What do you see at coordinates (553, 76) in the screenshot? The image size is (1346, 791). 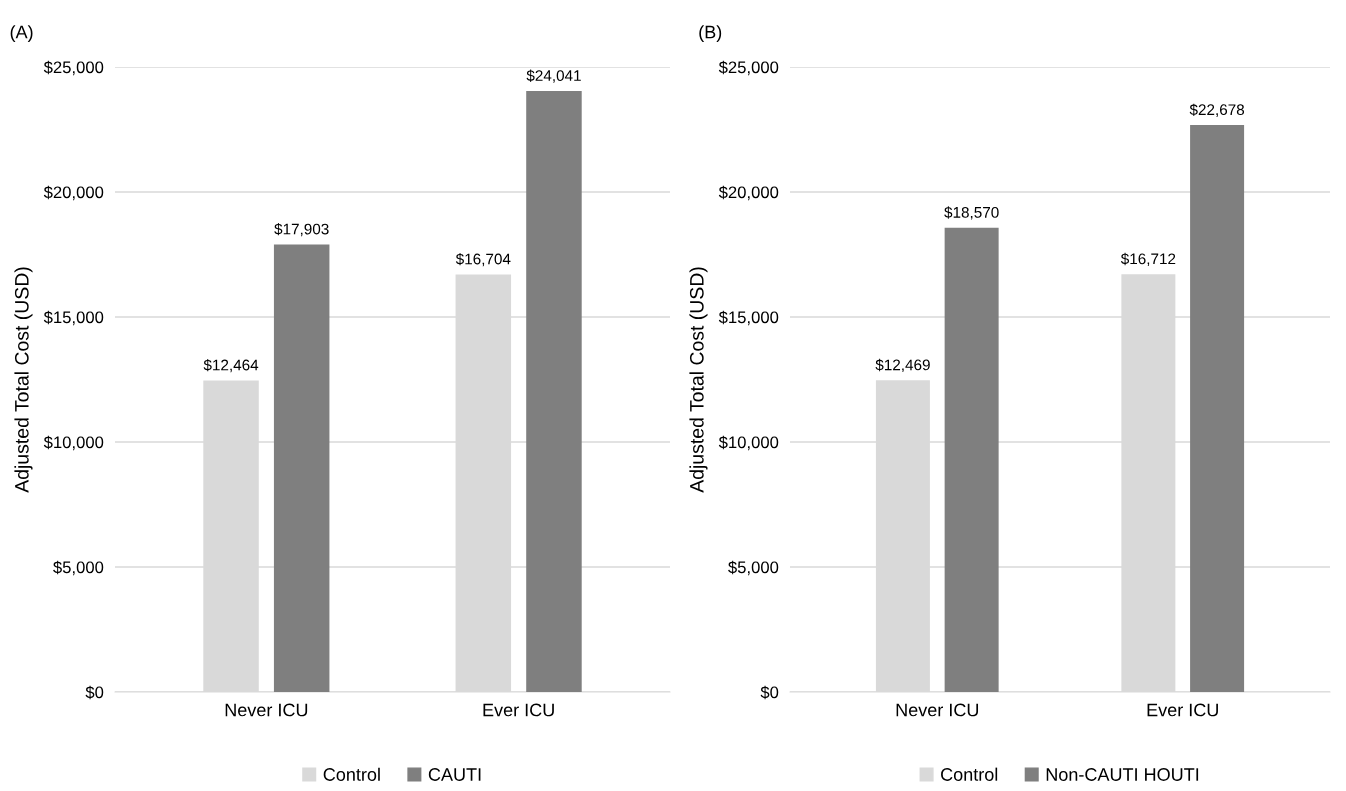 I see `data-label: $24,041` at bounding box center [553, 76].